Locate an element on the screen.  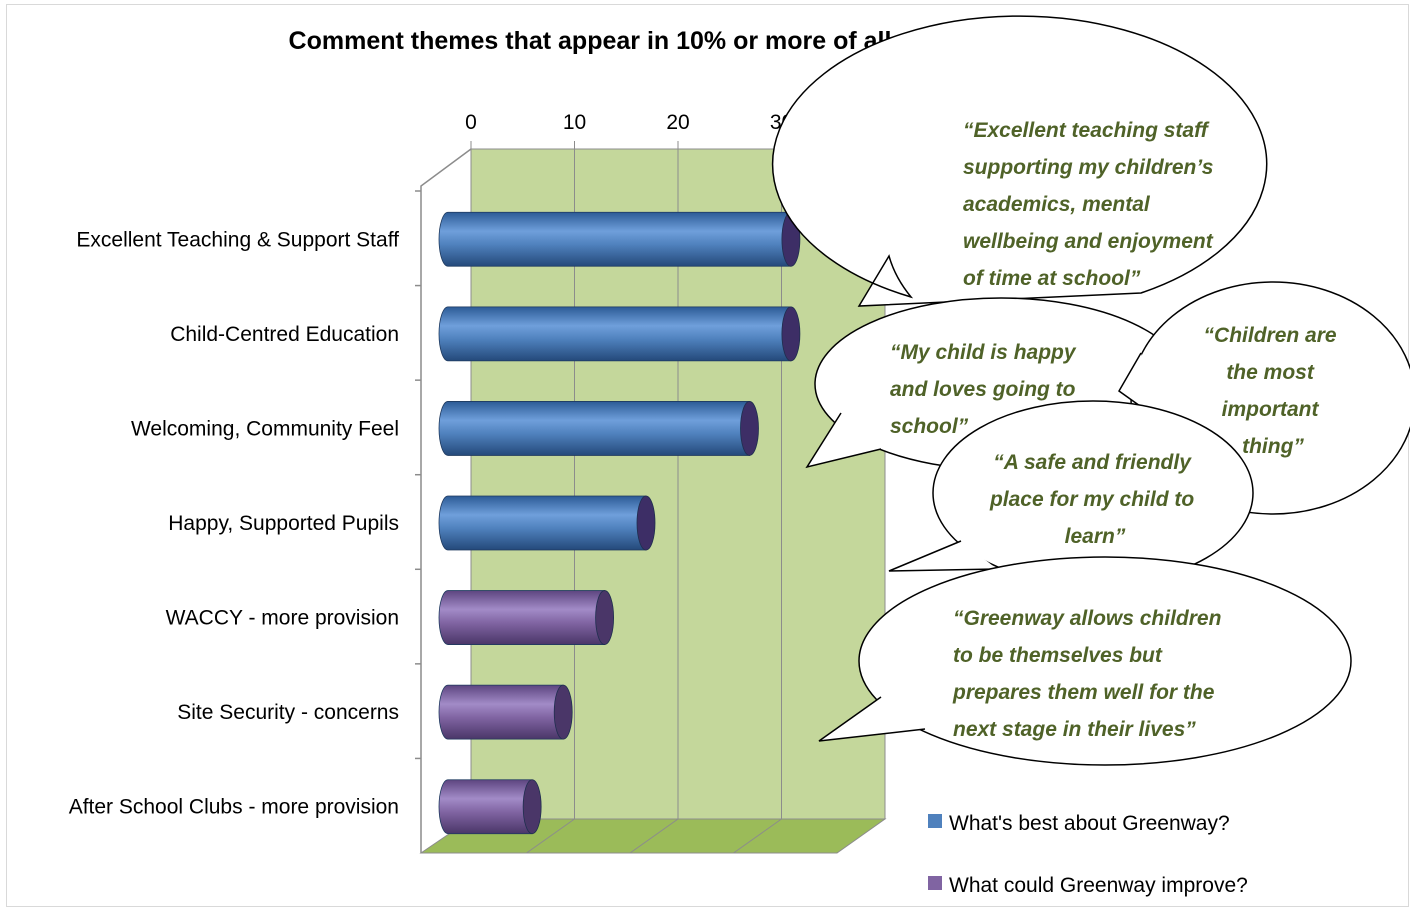
category-label: Site Security - concerns is located at coordinates (288, 712).